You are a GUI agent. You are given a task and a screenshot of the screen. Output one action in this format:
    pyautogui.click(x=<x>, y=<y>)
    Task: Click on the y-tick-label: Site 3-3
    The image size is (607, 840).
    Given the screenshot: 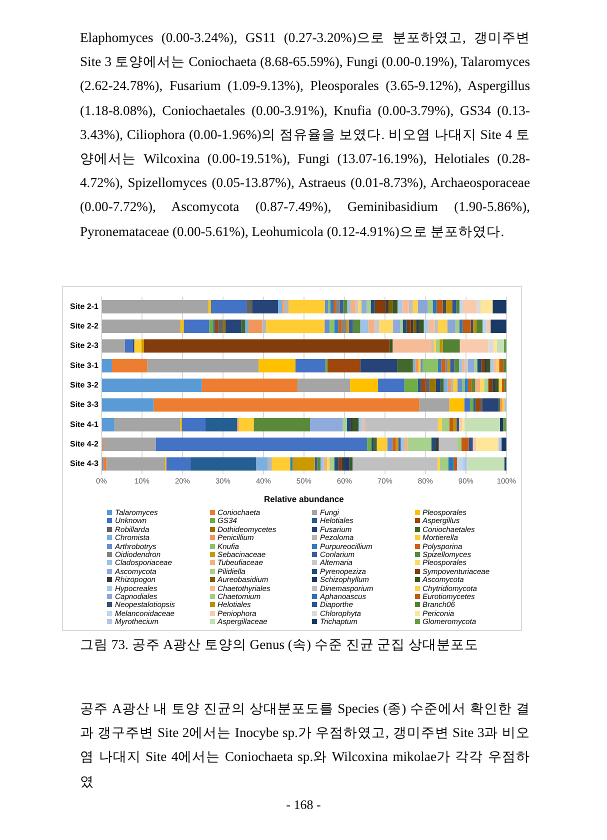 What is the action you would take?
    pyautogui.click(x=84, y=405)
    